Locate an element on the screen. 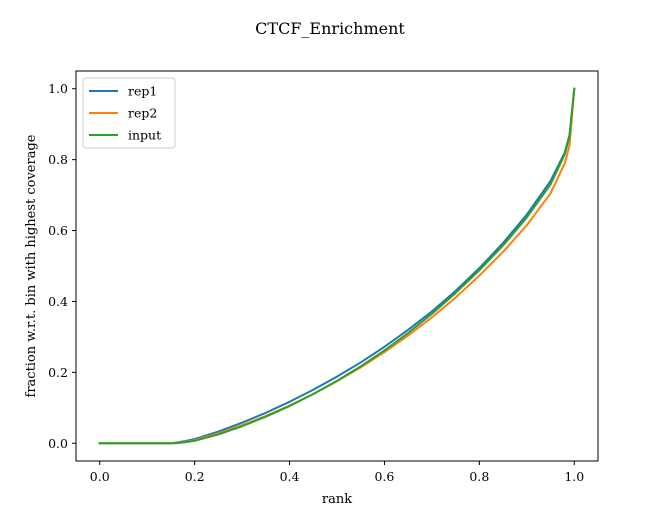 This screenshot has height=519, width=653. legend-label-rep2: rep2 is located at coordinates (142, 113).